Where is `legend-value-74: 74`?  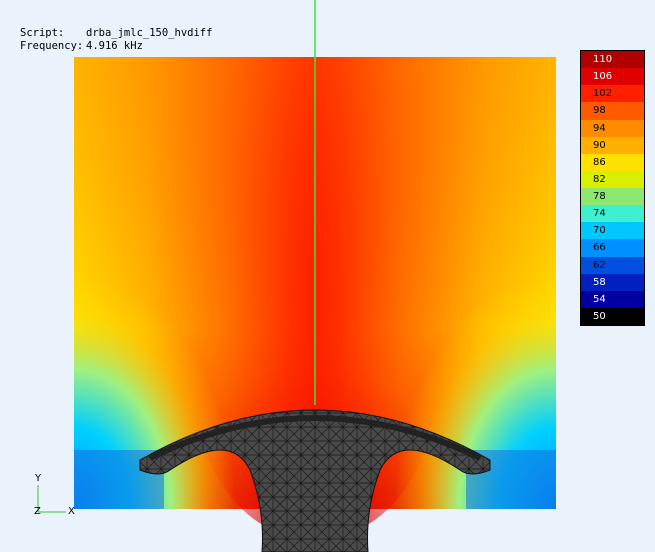 legend-value-74: 74 is located at coordinates (612, 214).